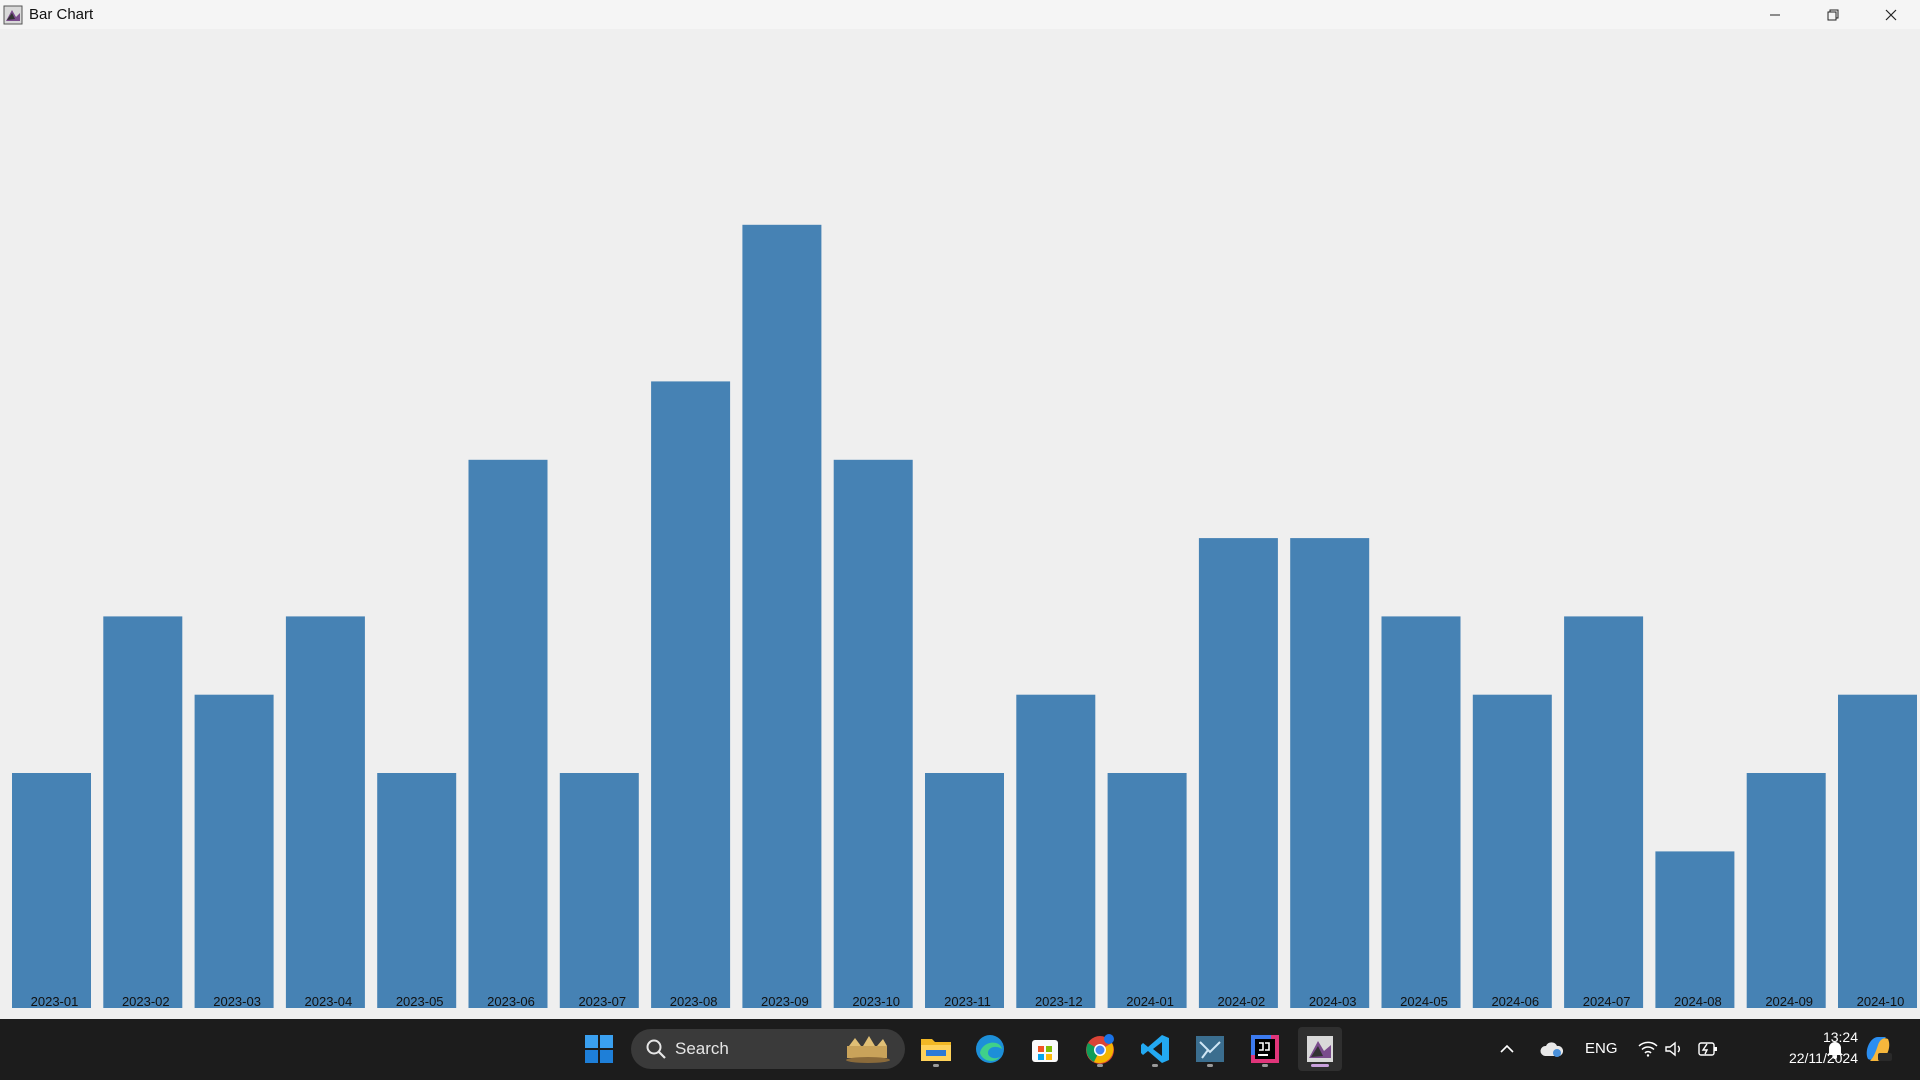  I want to click on tick-label-2023-08: 2023-08, so click(694, 1001).